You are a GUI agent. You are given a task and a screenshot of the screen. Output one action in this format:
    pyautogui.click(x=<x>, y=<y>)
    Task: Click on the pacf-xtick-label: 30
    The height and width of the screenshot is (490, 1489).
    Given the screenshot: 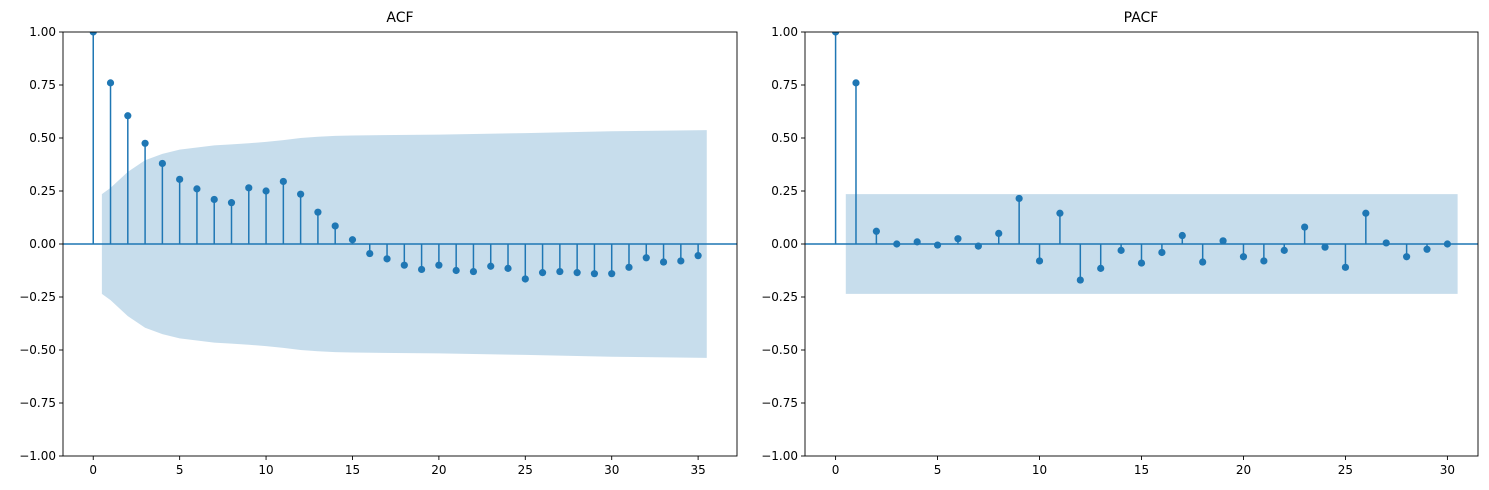 What is the action you would take?
    pyautogui.click(x=1447, y=470)
    